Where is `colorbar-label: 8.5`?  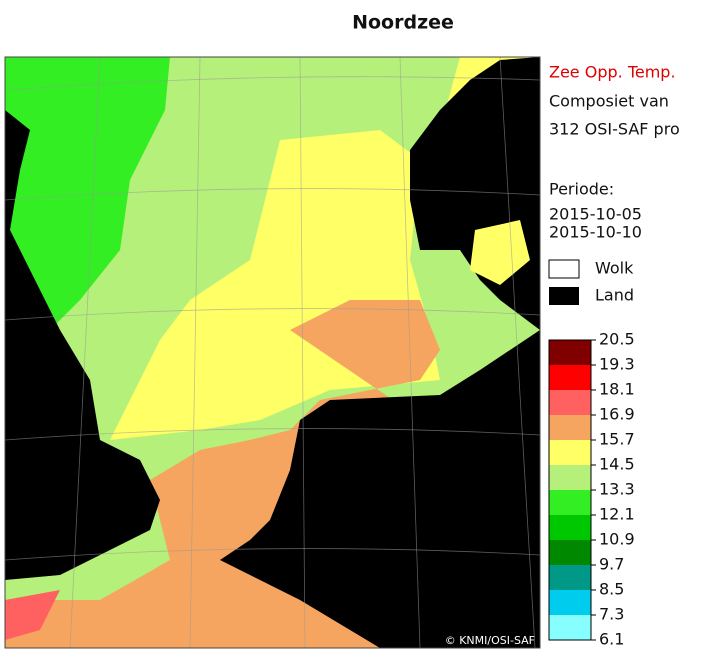
colorbar-label: 8.5 is located at coordinates (611, 589).